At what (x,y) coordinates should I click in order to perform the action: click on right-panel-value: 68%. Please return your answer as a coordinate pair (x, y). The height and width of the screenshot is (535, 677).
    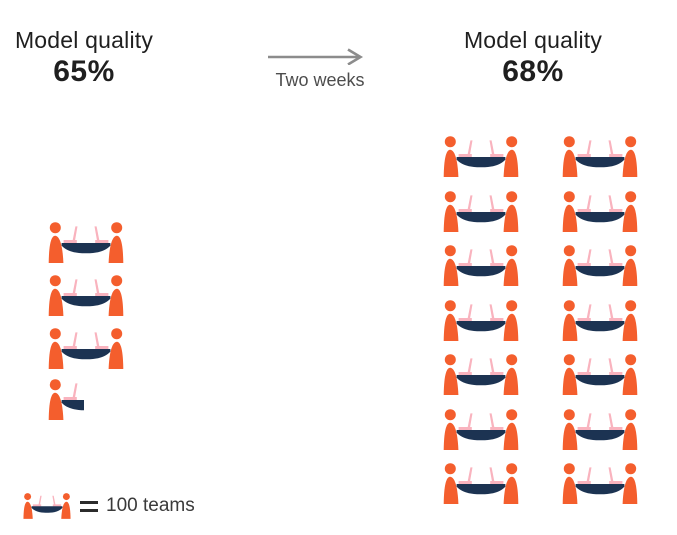
    Looking at the image, I should click on (533, 71).